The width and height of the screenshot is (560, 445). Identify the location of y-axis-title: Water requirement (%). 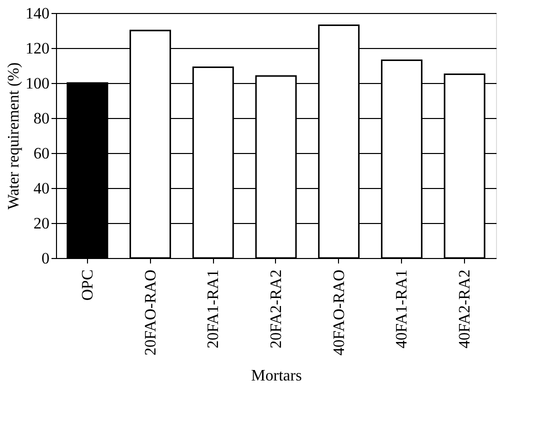
(14, 136).